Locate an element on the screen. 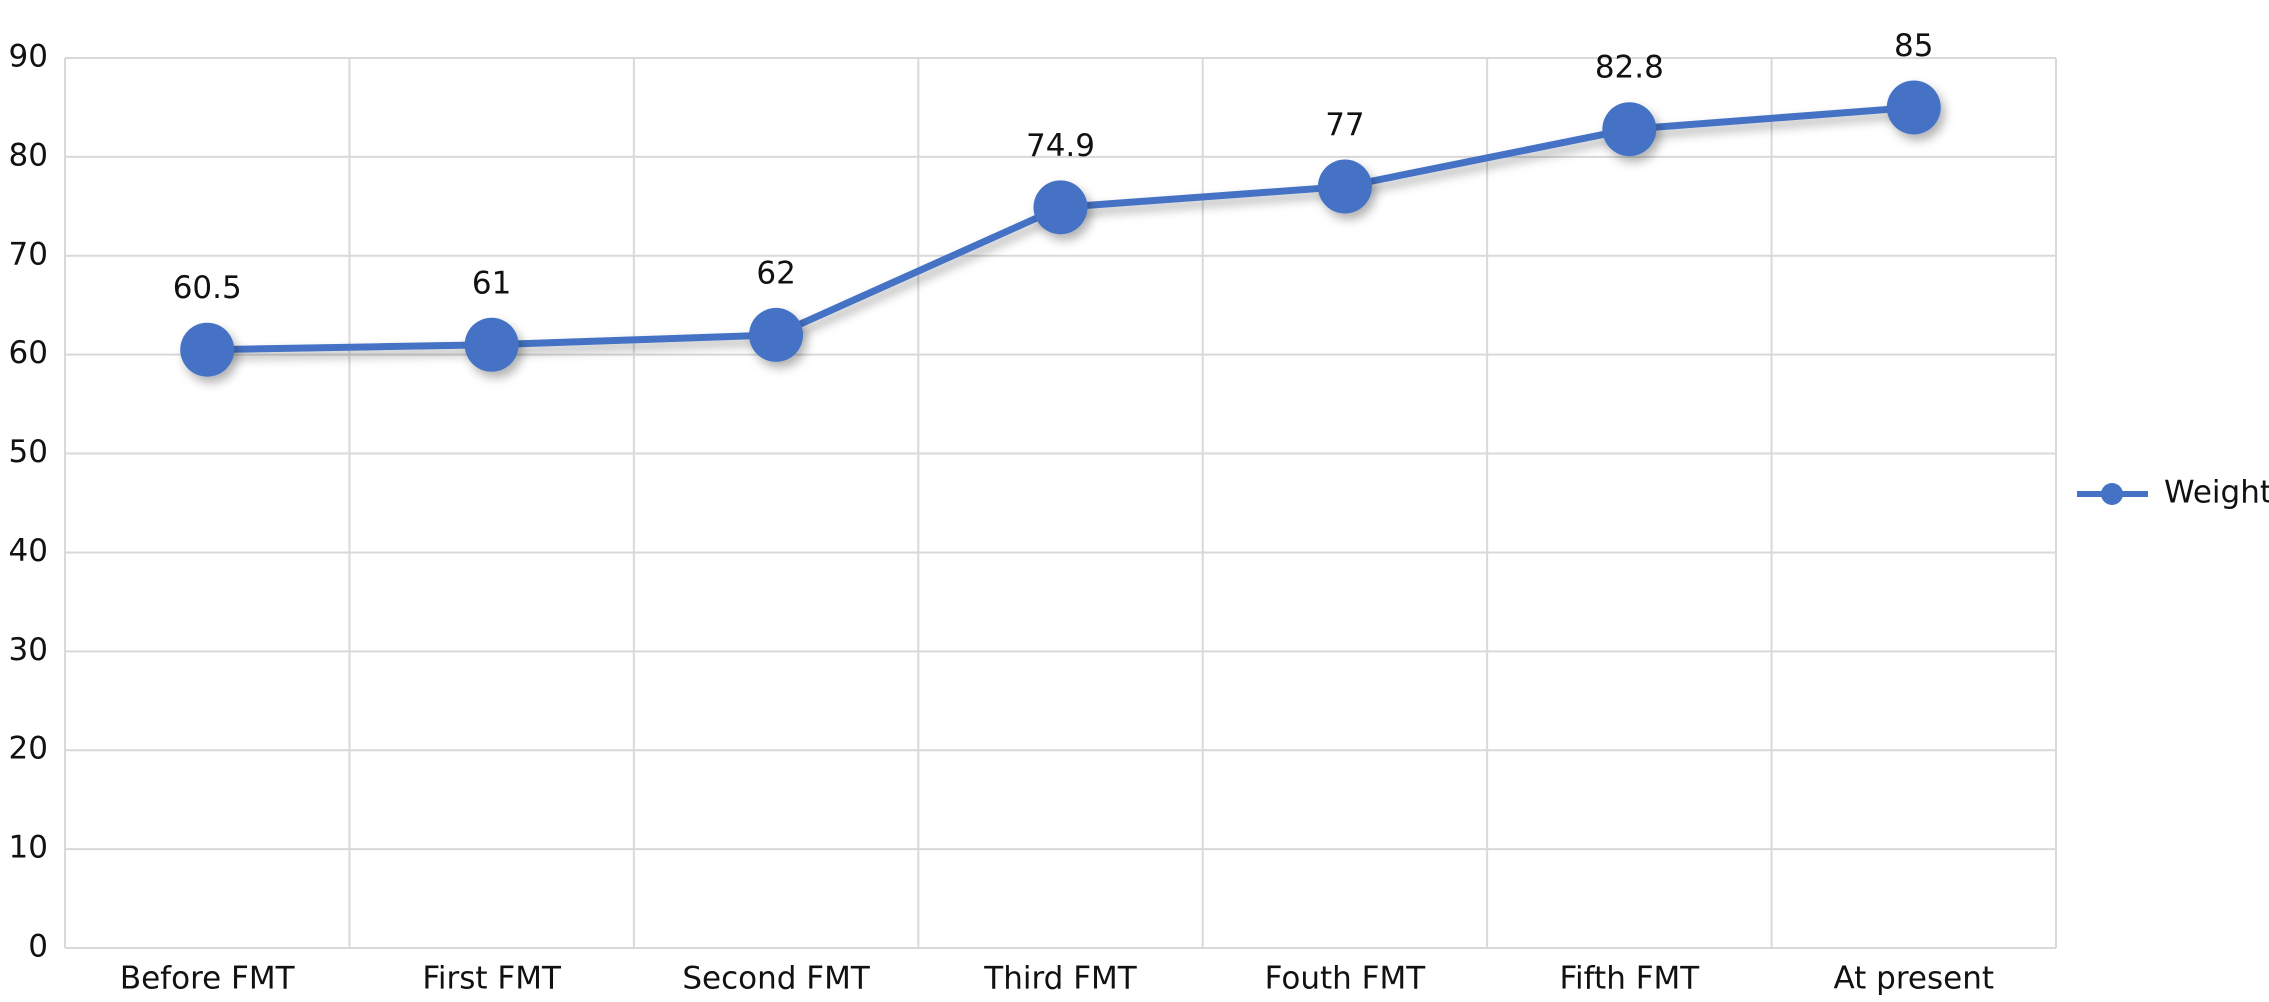  x-tick-label: Third FMT is located at coordinates (1060, 979).